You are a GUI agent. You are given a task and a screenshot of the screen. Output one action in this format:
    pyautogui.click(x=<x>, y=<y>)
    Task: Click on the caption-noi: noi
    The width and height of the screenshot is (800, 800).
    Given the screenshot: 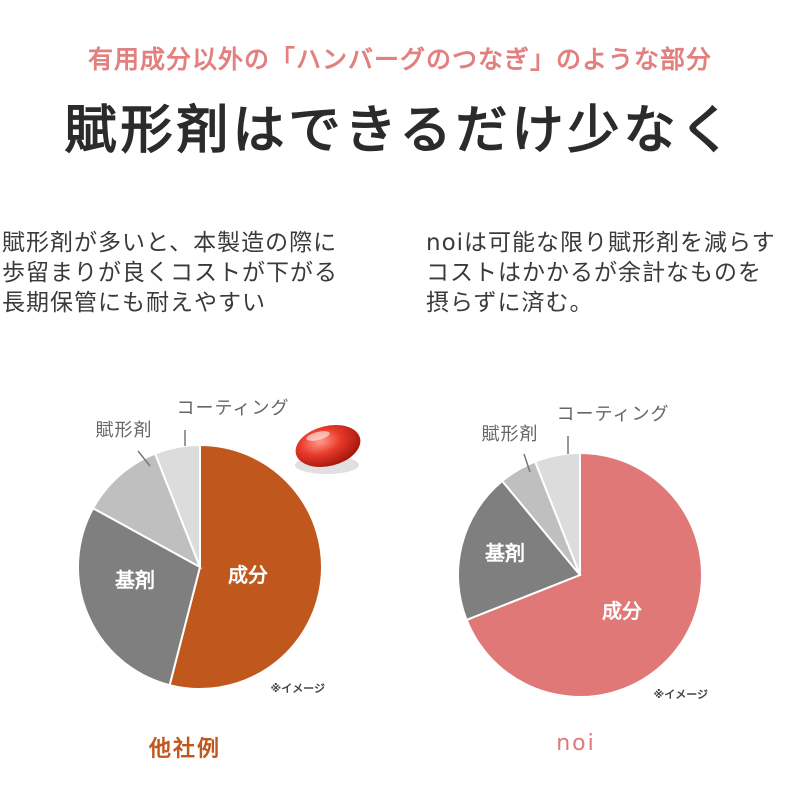 What is the action you would take?
    pyautogui.click(x=576, y=743)
    